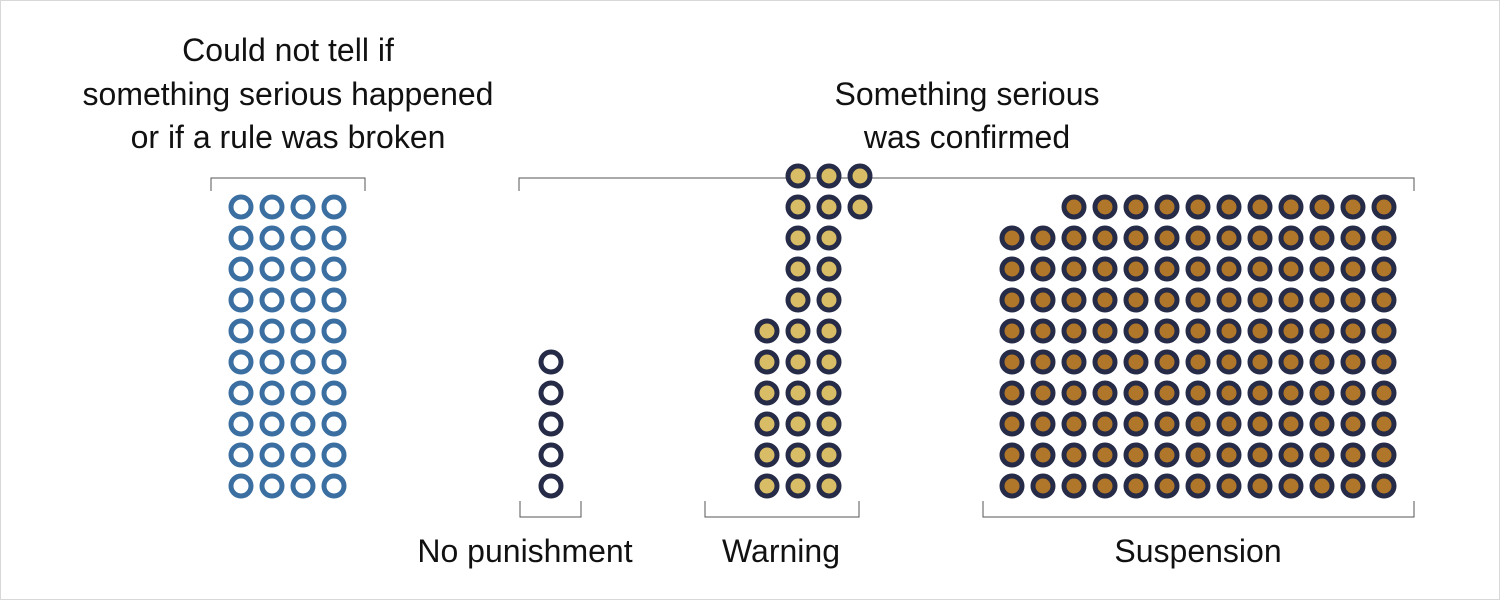 The height and width of the screenshot is (606, 1500). What do you see at coordinates (288, 184) in the screenshot?
I see `unclear-bracket` at bounding box center [288, 184].